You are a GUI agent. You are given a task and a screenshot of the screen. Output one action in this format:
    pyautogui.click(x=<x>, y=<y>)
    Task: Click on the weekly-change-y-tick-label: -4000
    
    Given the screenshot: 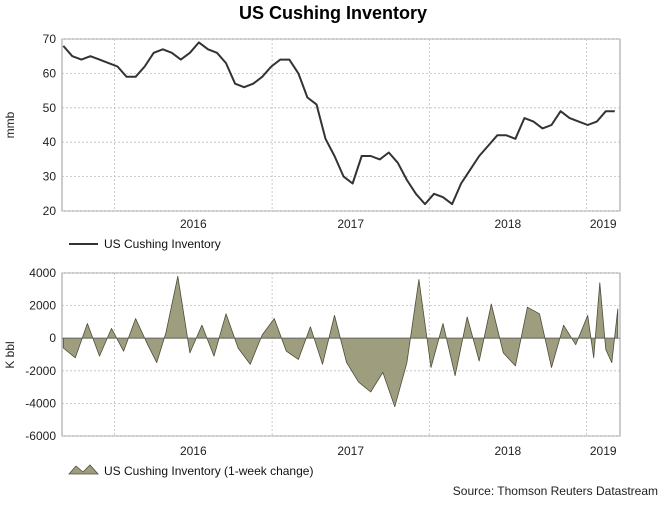 What is the action you would take?
    pyautogui.click(x=40, y=403)
    